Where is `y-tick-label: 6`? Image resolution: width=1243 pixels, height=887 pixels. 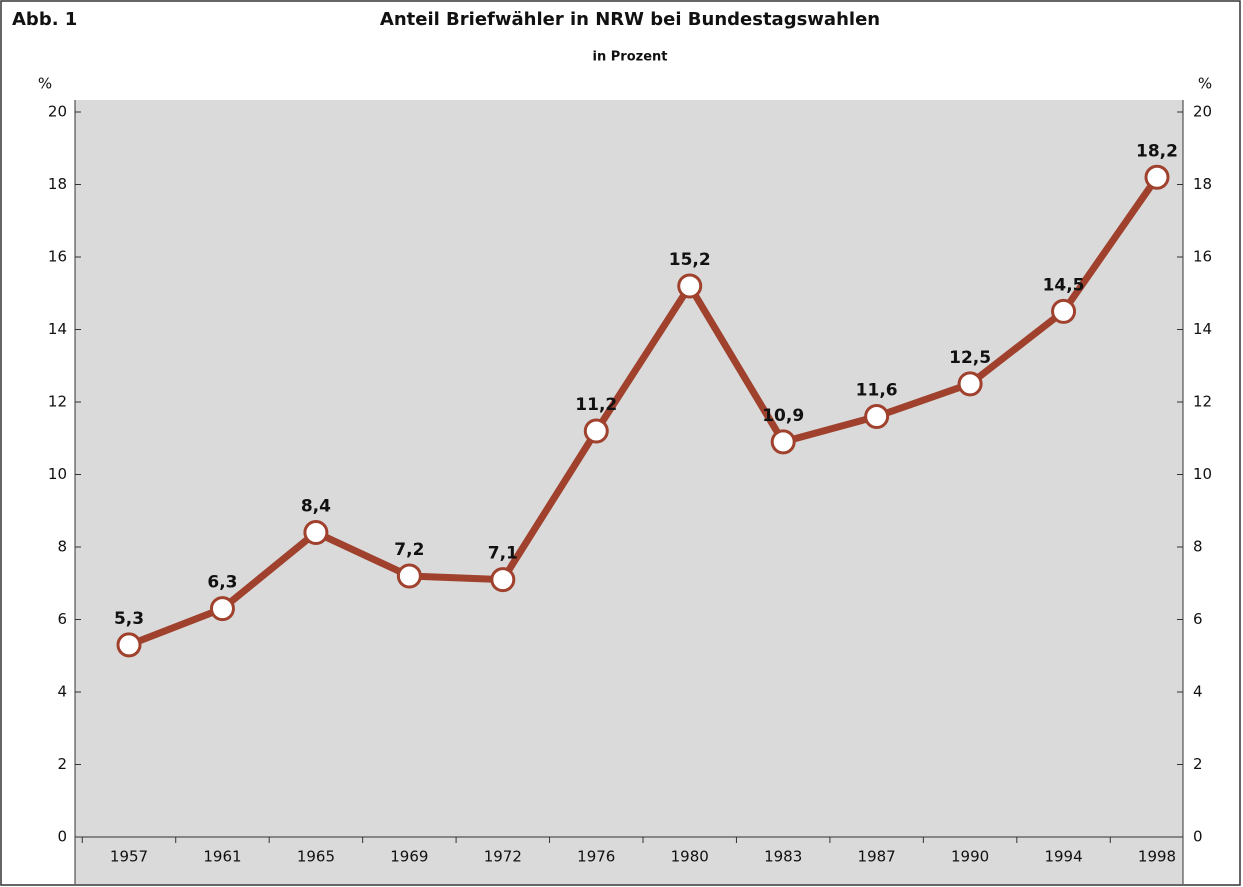
y-tick-label: 6 is located at coordinates (62, 619).